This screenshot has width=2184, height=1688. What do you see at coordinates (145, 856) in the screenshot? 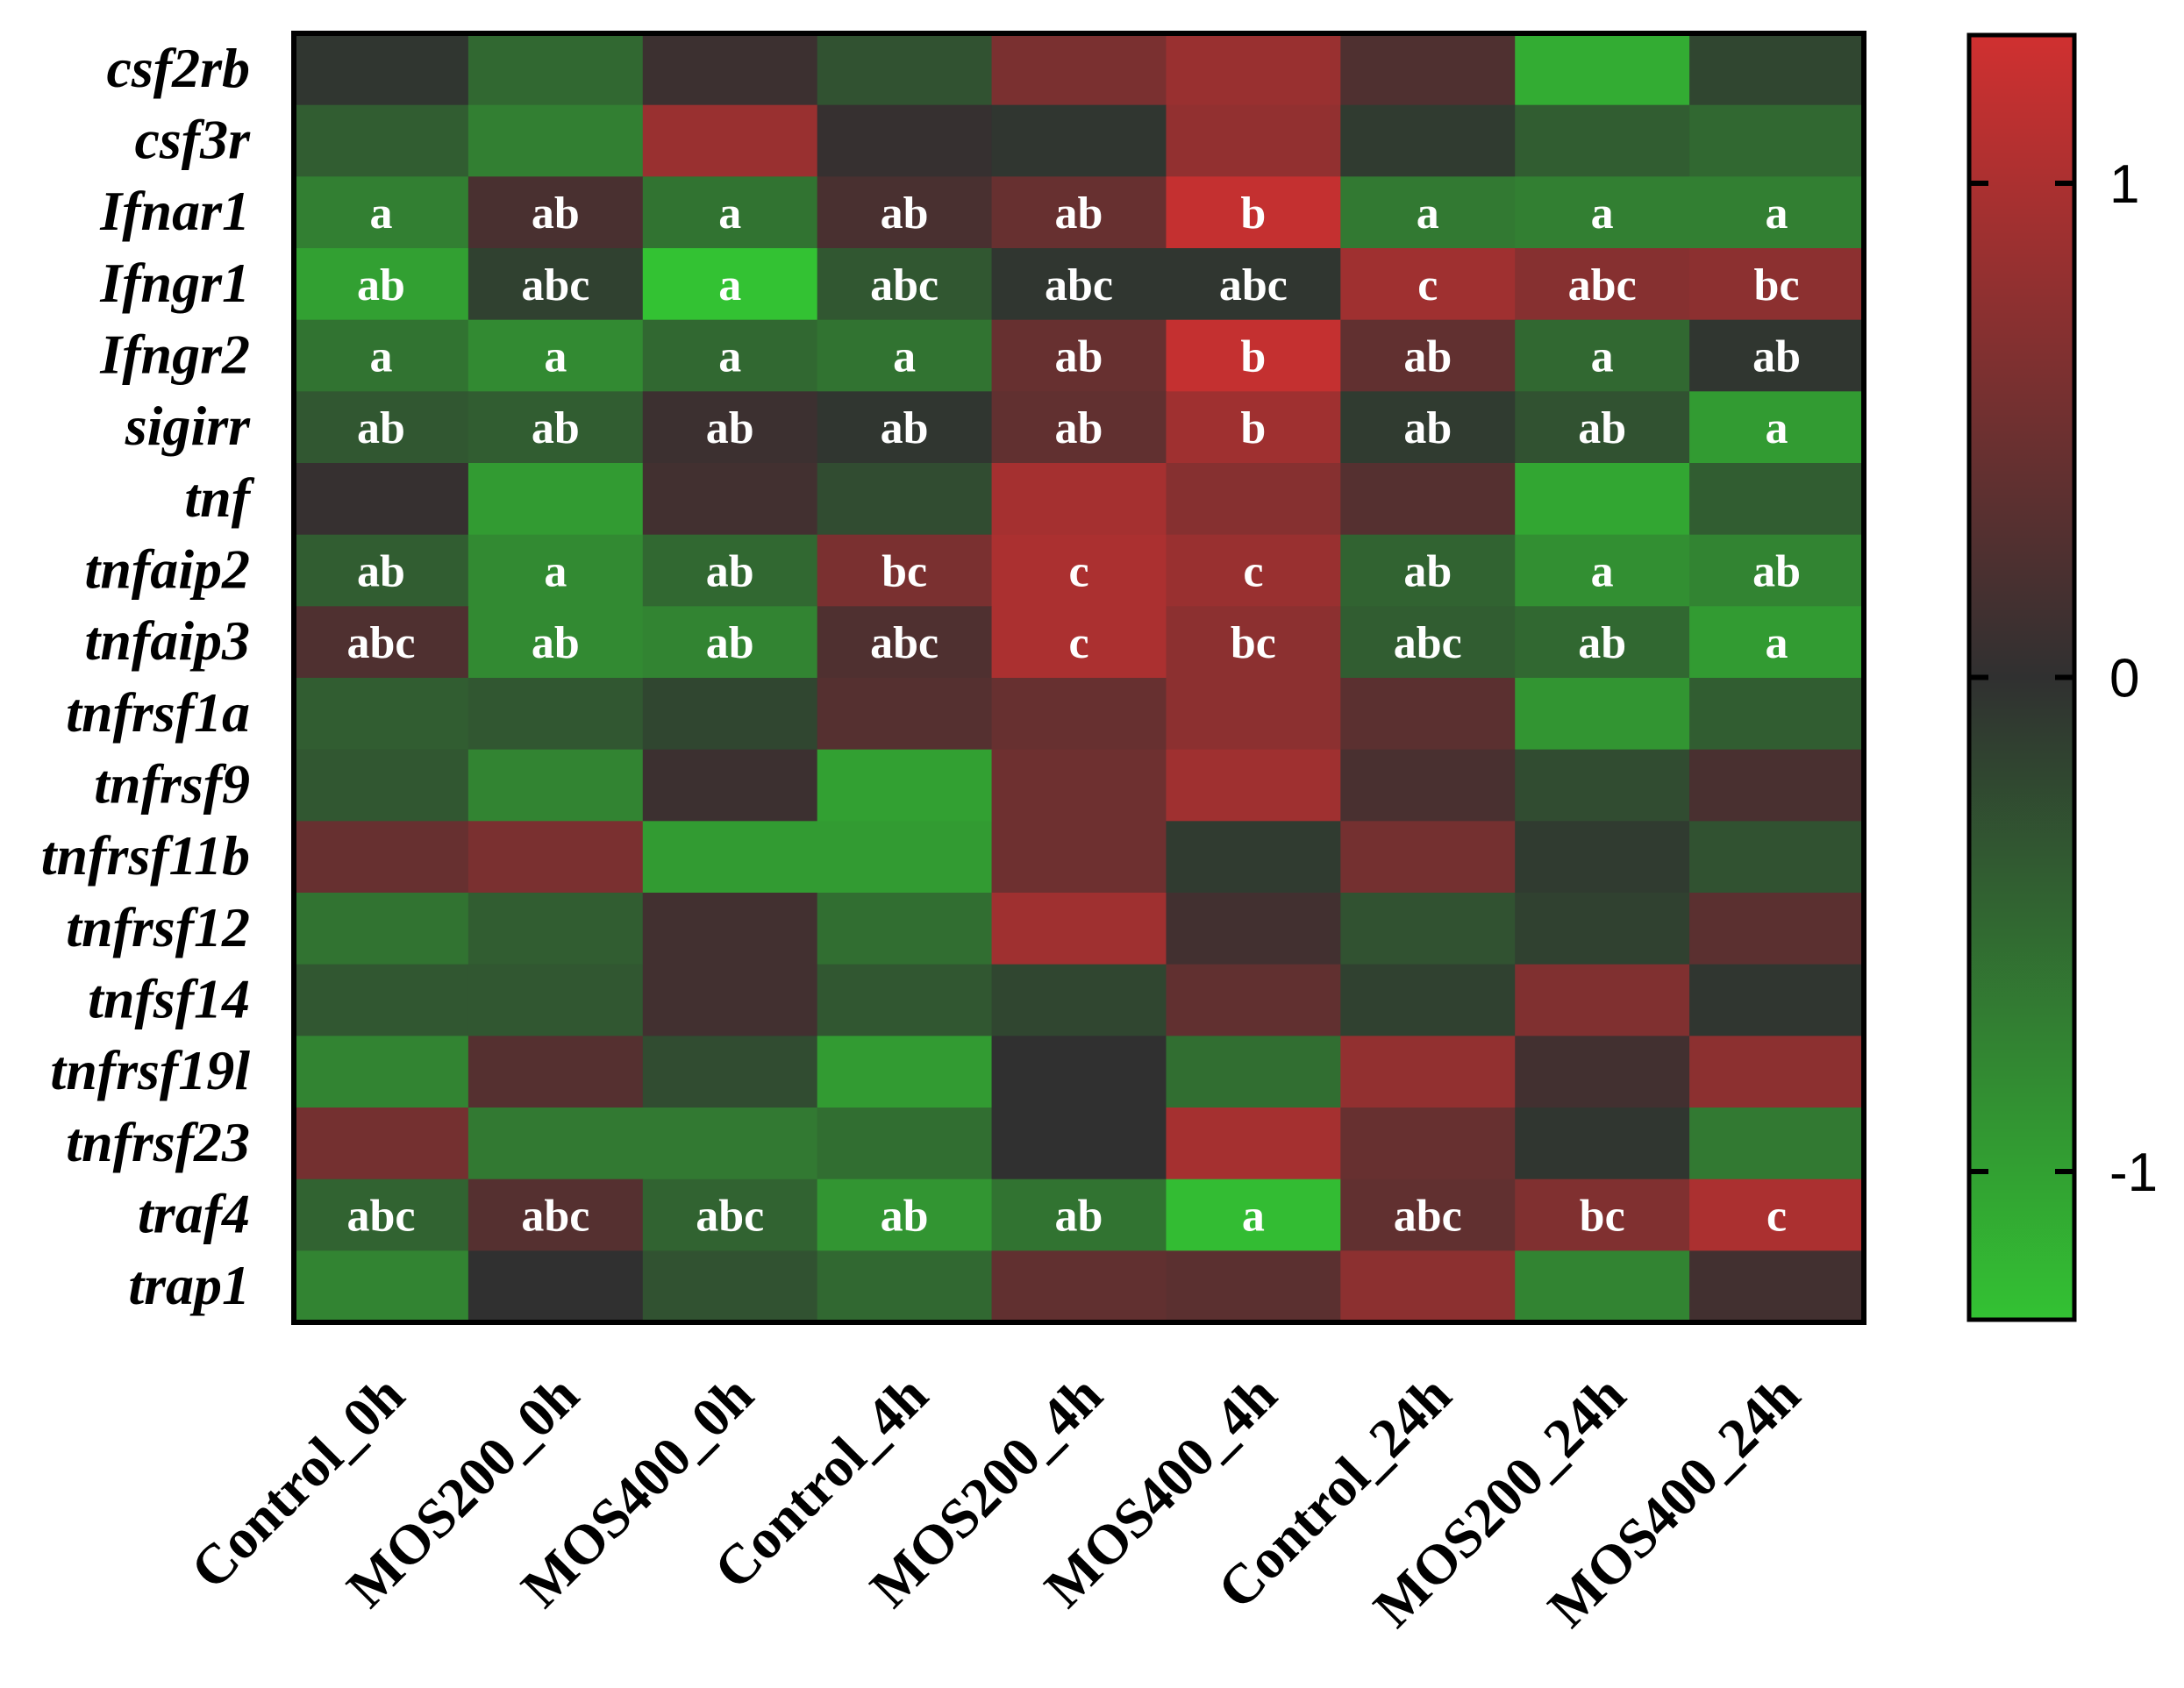
I see `gene-label: tnfrsf11b` at bounding box center [145, 856].